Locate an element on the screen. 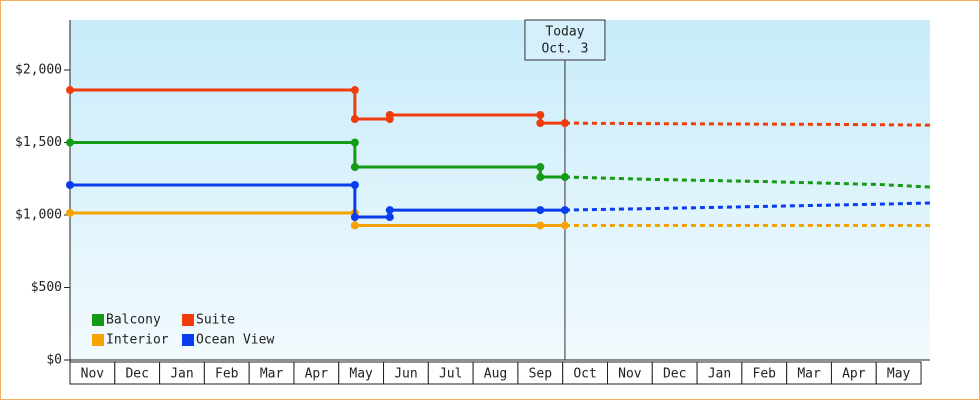 This screenshot has height=400, width=980. x-tick-label: Oct is located at coordinates (584, 374).